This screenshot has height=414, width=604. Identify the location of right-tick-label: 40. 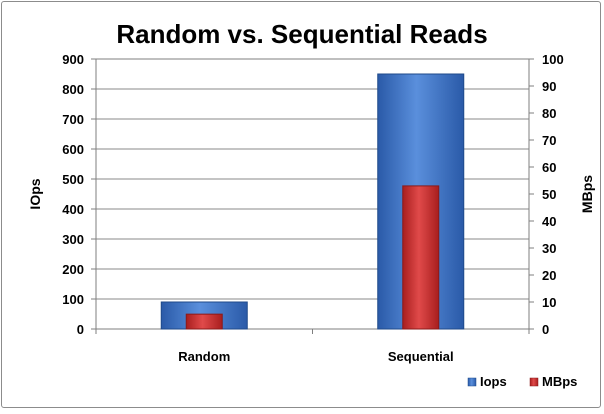
(549, 221).